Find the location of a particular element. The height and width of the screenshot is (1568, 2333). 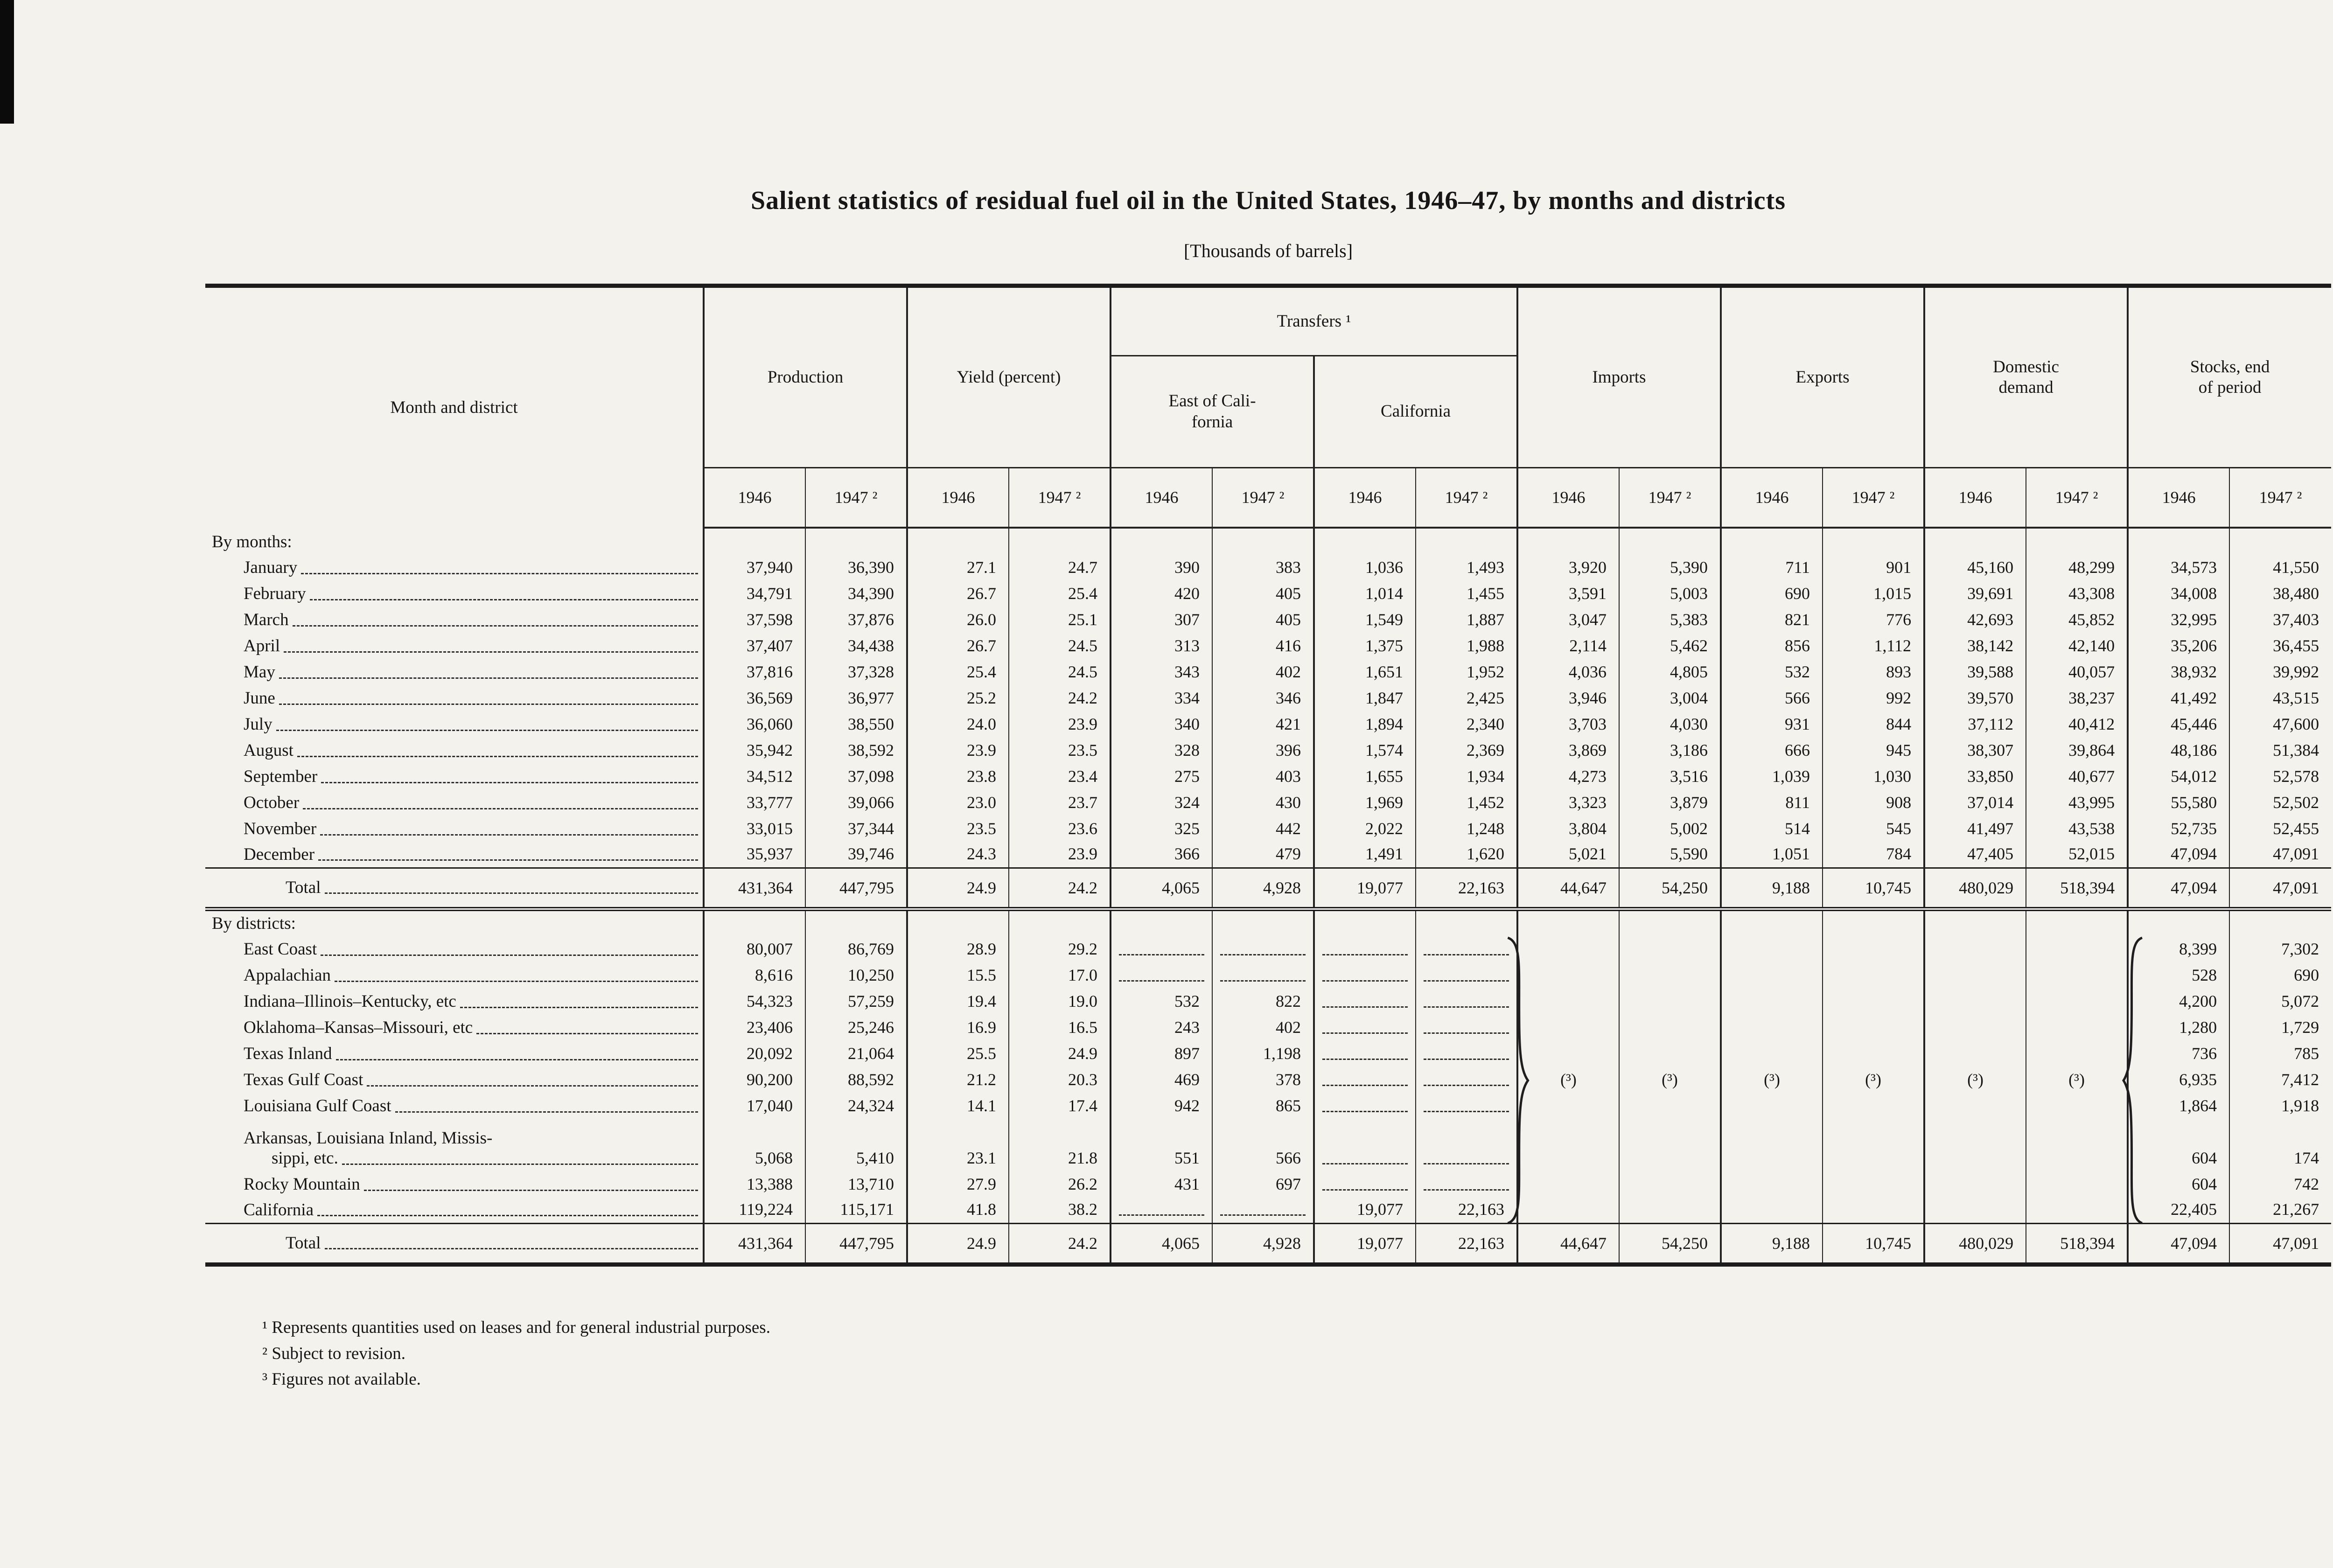

total-value-cell: 4,928 is located at coordinates (1263, 889).